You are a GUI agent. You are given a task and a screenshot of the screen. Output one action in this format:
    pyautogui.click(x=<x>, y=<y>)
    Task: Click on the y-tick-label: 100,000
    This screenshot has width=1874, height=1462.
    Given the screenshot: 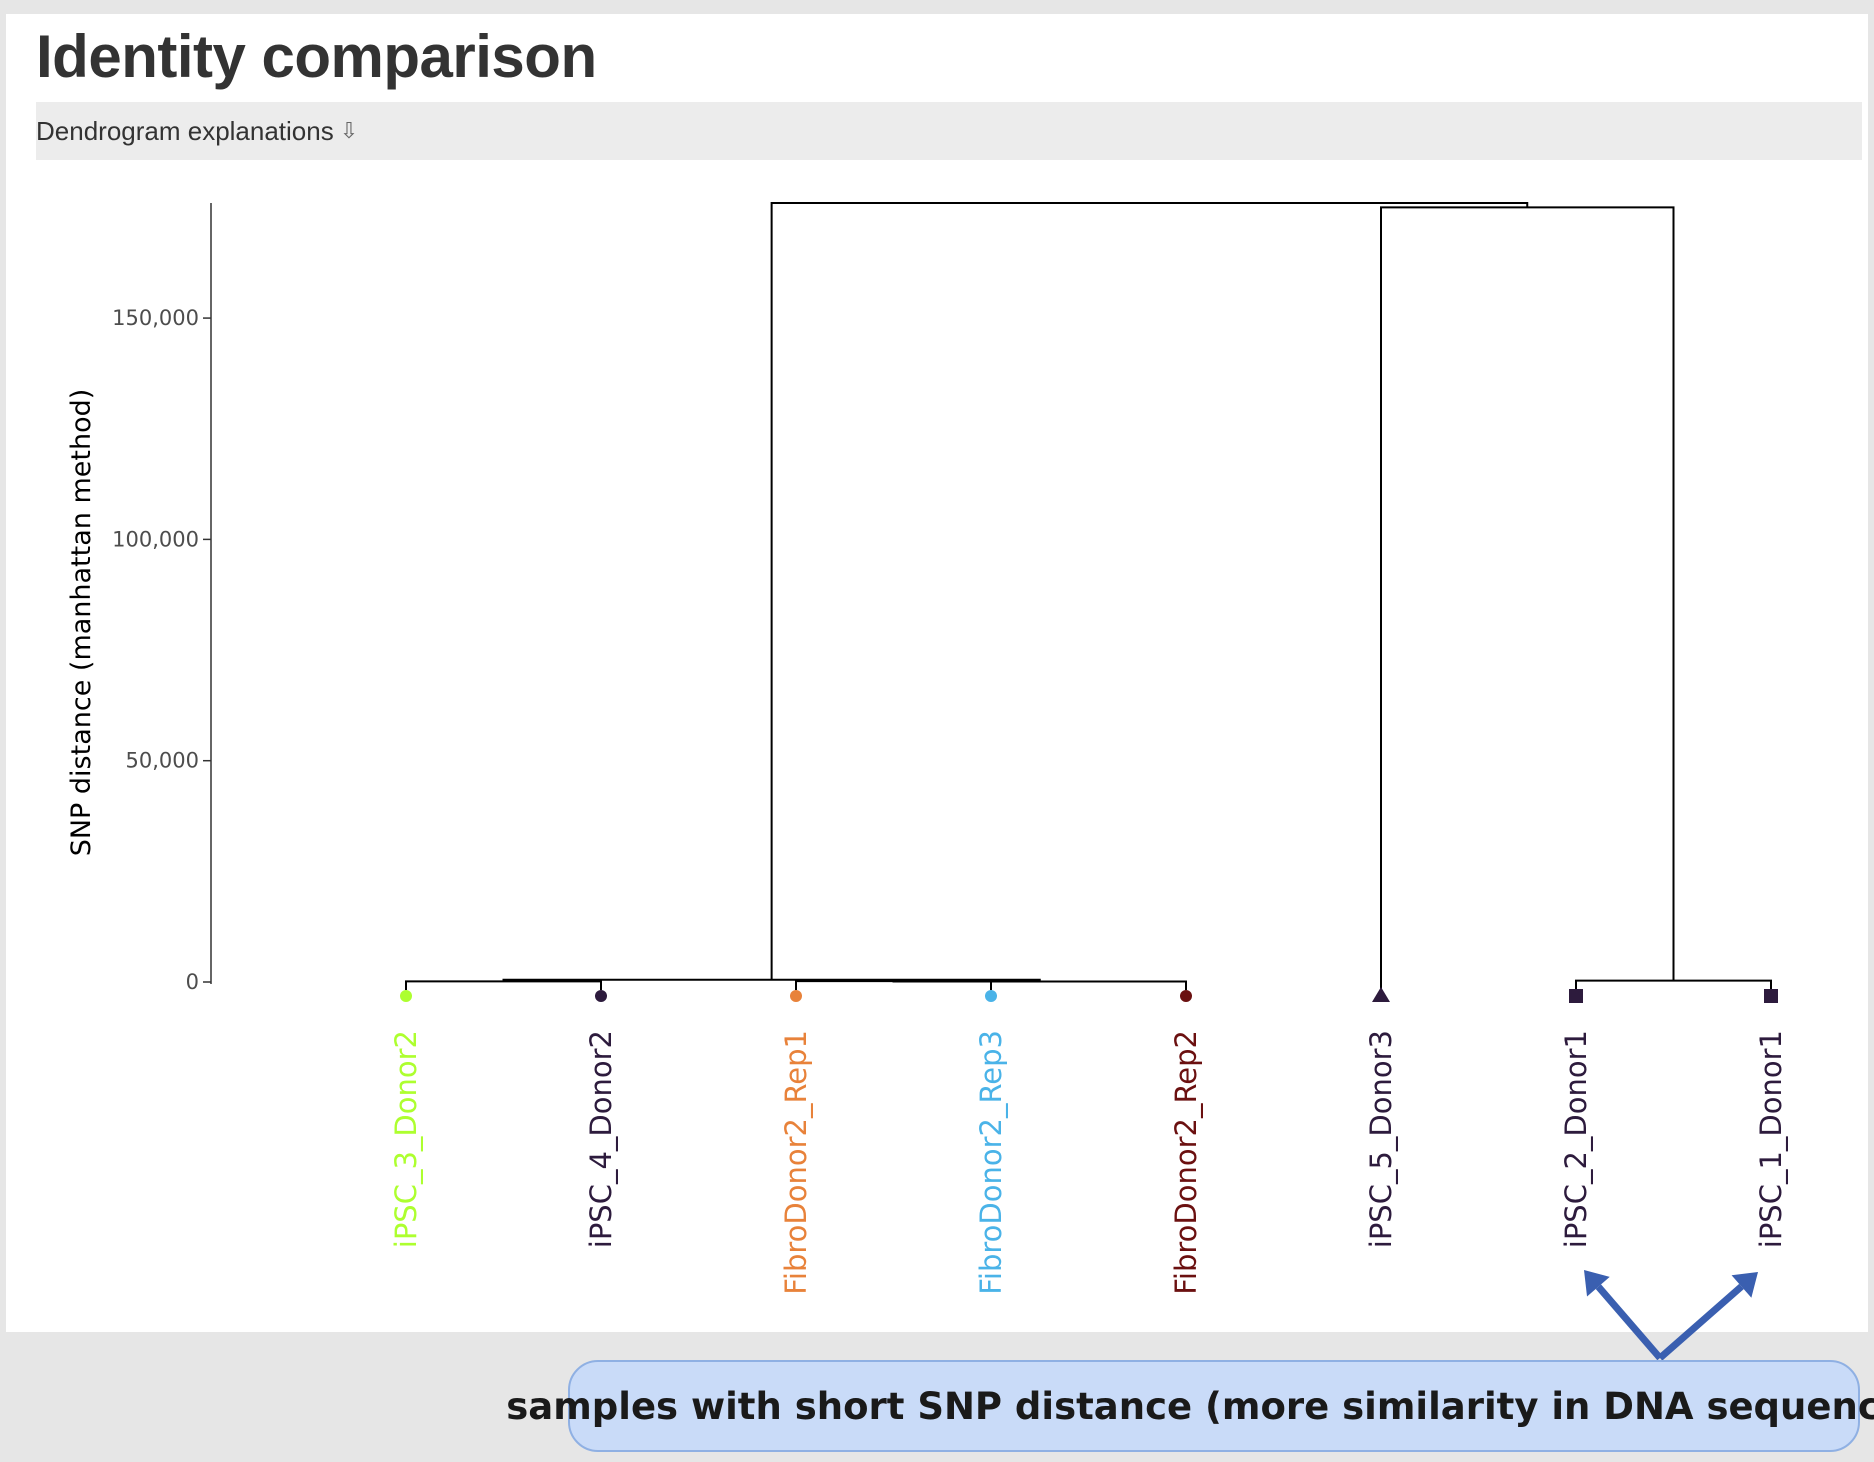 What is the action you would take?
    pyautogui.click(x=155, y=539)
    